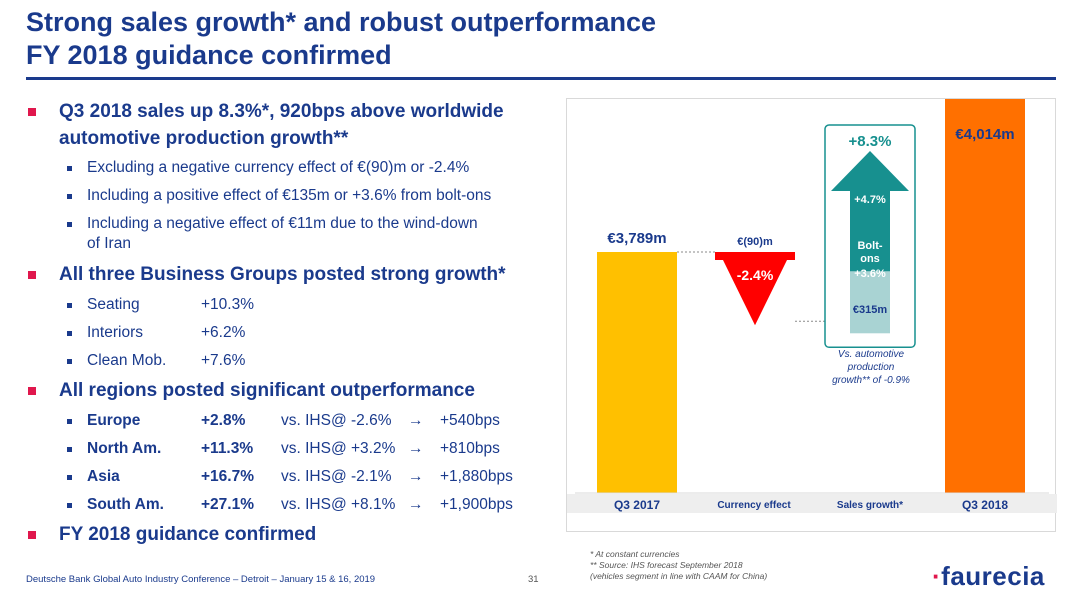  What do you see at coordinates (228, 304) in the screenshot?
I see `group-value: +10.3%` at bounding box center [228, 304].